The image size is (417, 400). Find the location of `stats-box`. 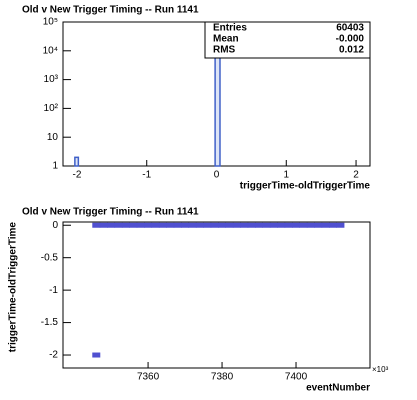

stats-box is located at coordinates (287, 40).